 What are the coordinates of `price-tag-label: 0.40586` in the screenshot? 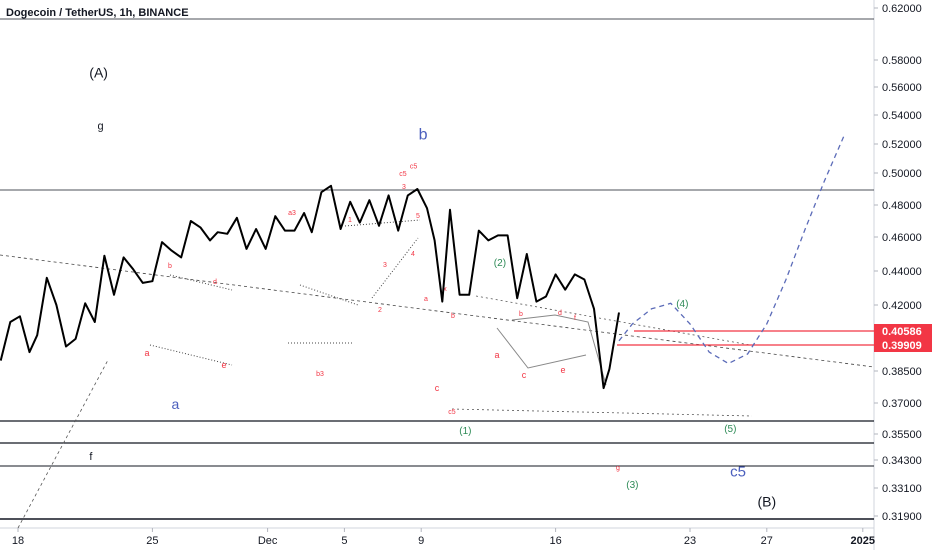 It's located at (902, 332).